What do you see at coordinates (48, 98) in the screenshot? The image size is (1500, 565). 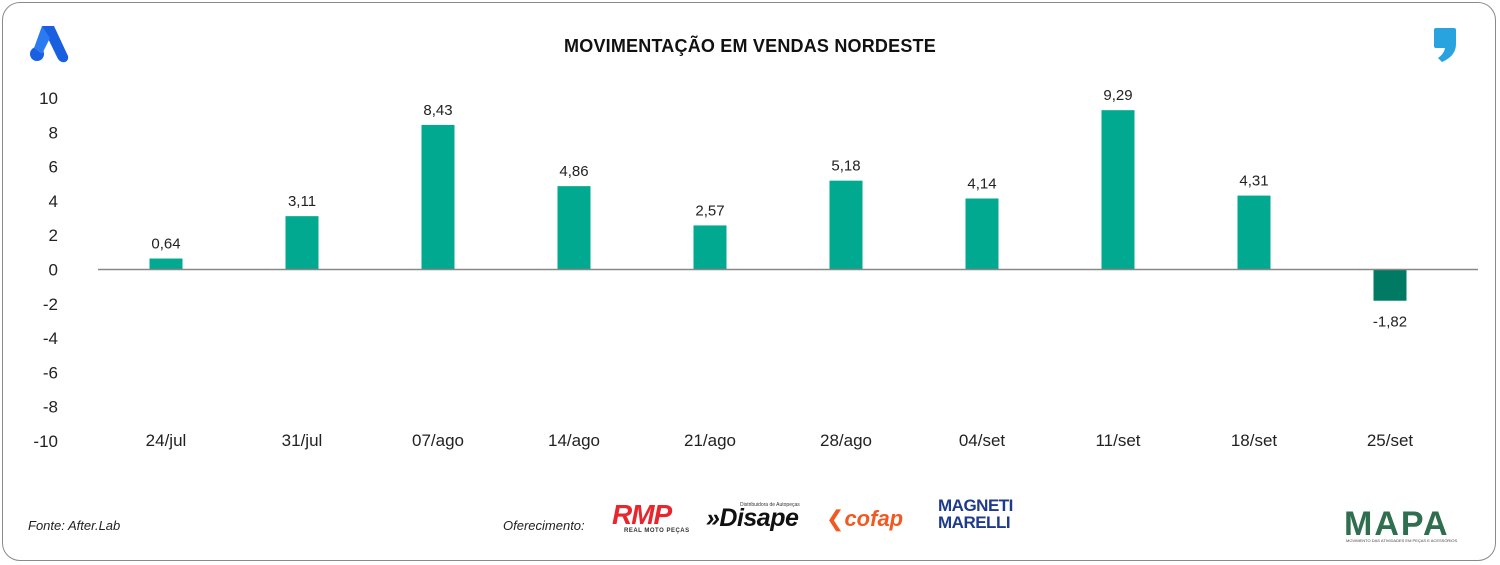 I see `y-tick-label: 10` at bounding box center [48, 98].